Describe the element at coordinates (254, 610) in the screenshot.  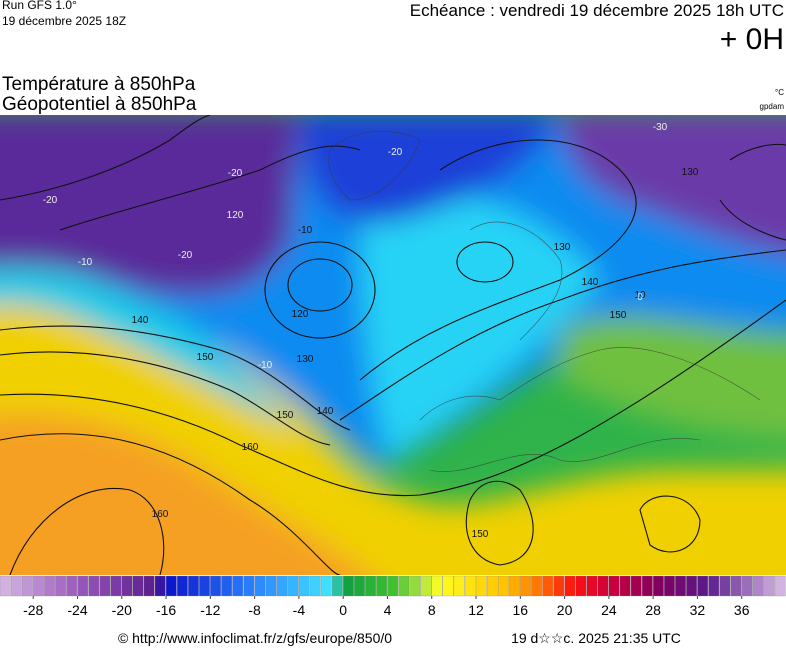
I see `colorbar-tick-label: -8` at that location.